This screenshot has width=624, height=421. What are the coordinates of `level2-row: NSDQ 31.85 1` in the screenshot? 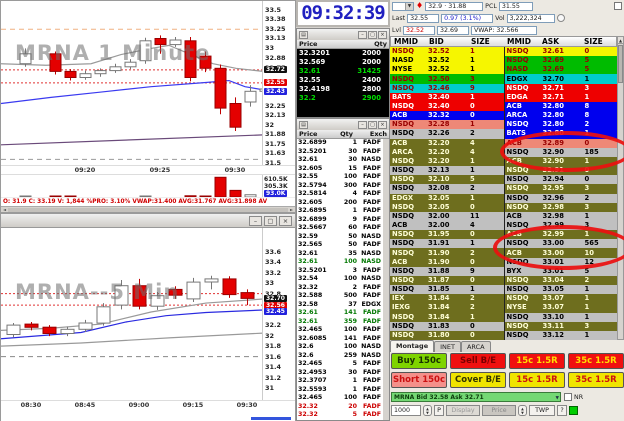 It's located at (447, 290).